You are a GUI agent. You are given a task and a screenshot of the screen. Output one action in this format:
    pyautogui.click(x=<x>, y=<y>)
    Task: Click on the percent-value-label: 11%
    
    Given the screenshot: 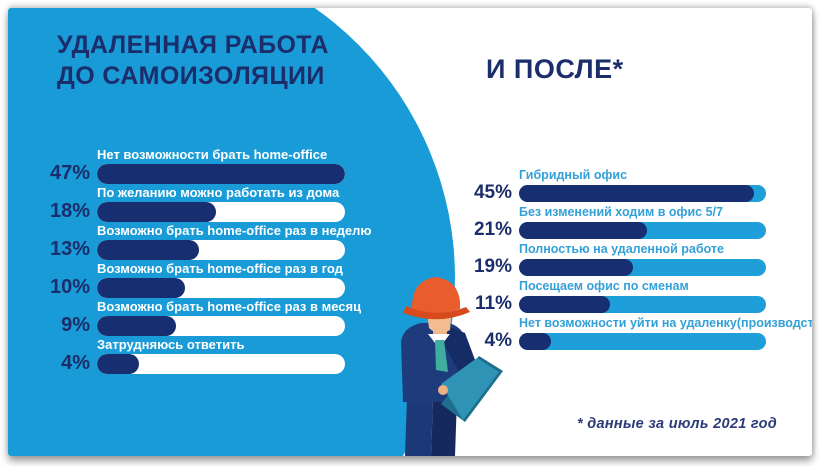 What is the action you would take?
    pyautogui.click(x=493, y=303)
    